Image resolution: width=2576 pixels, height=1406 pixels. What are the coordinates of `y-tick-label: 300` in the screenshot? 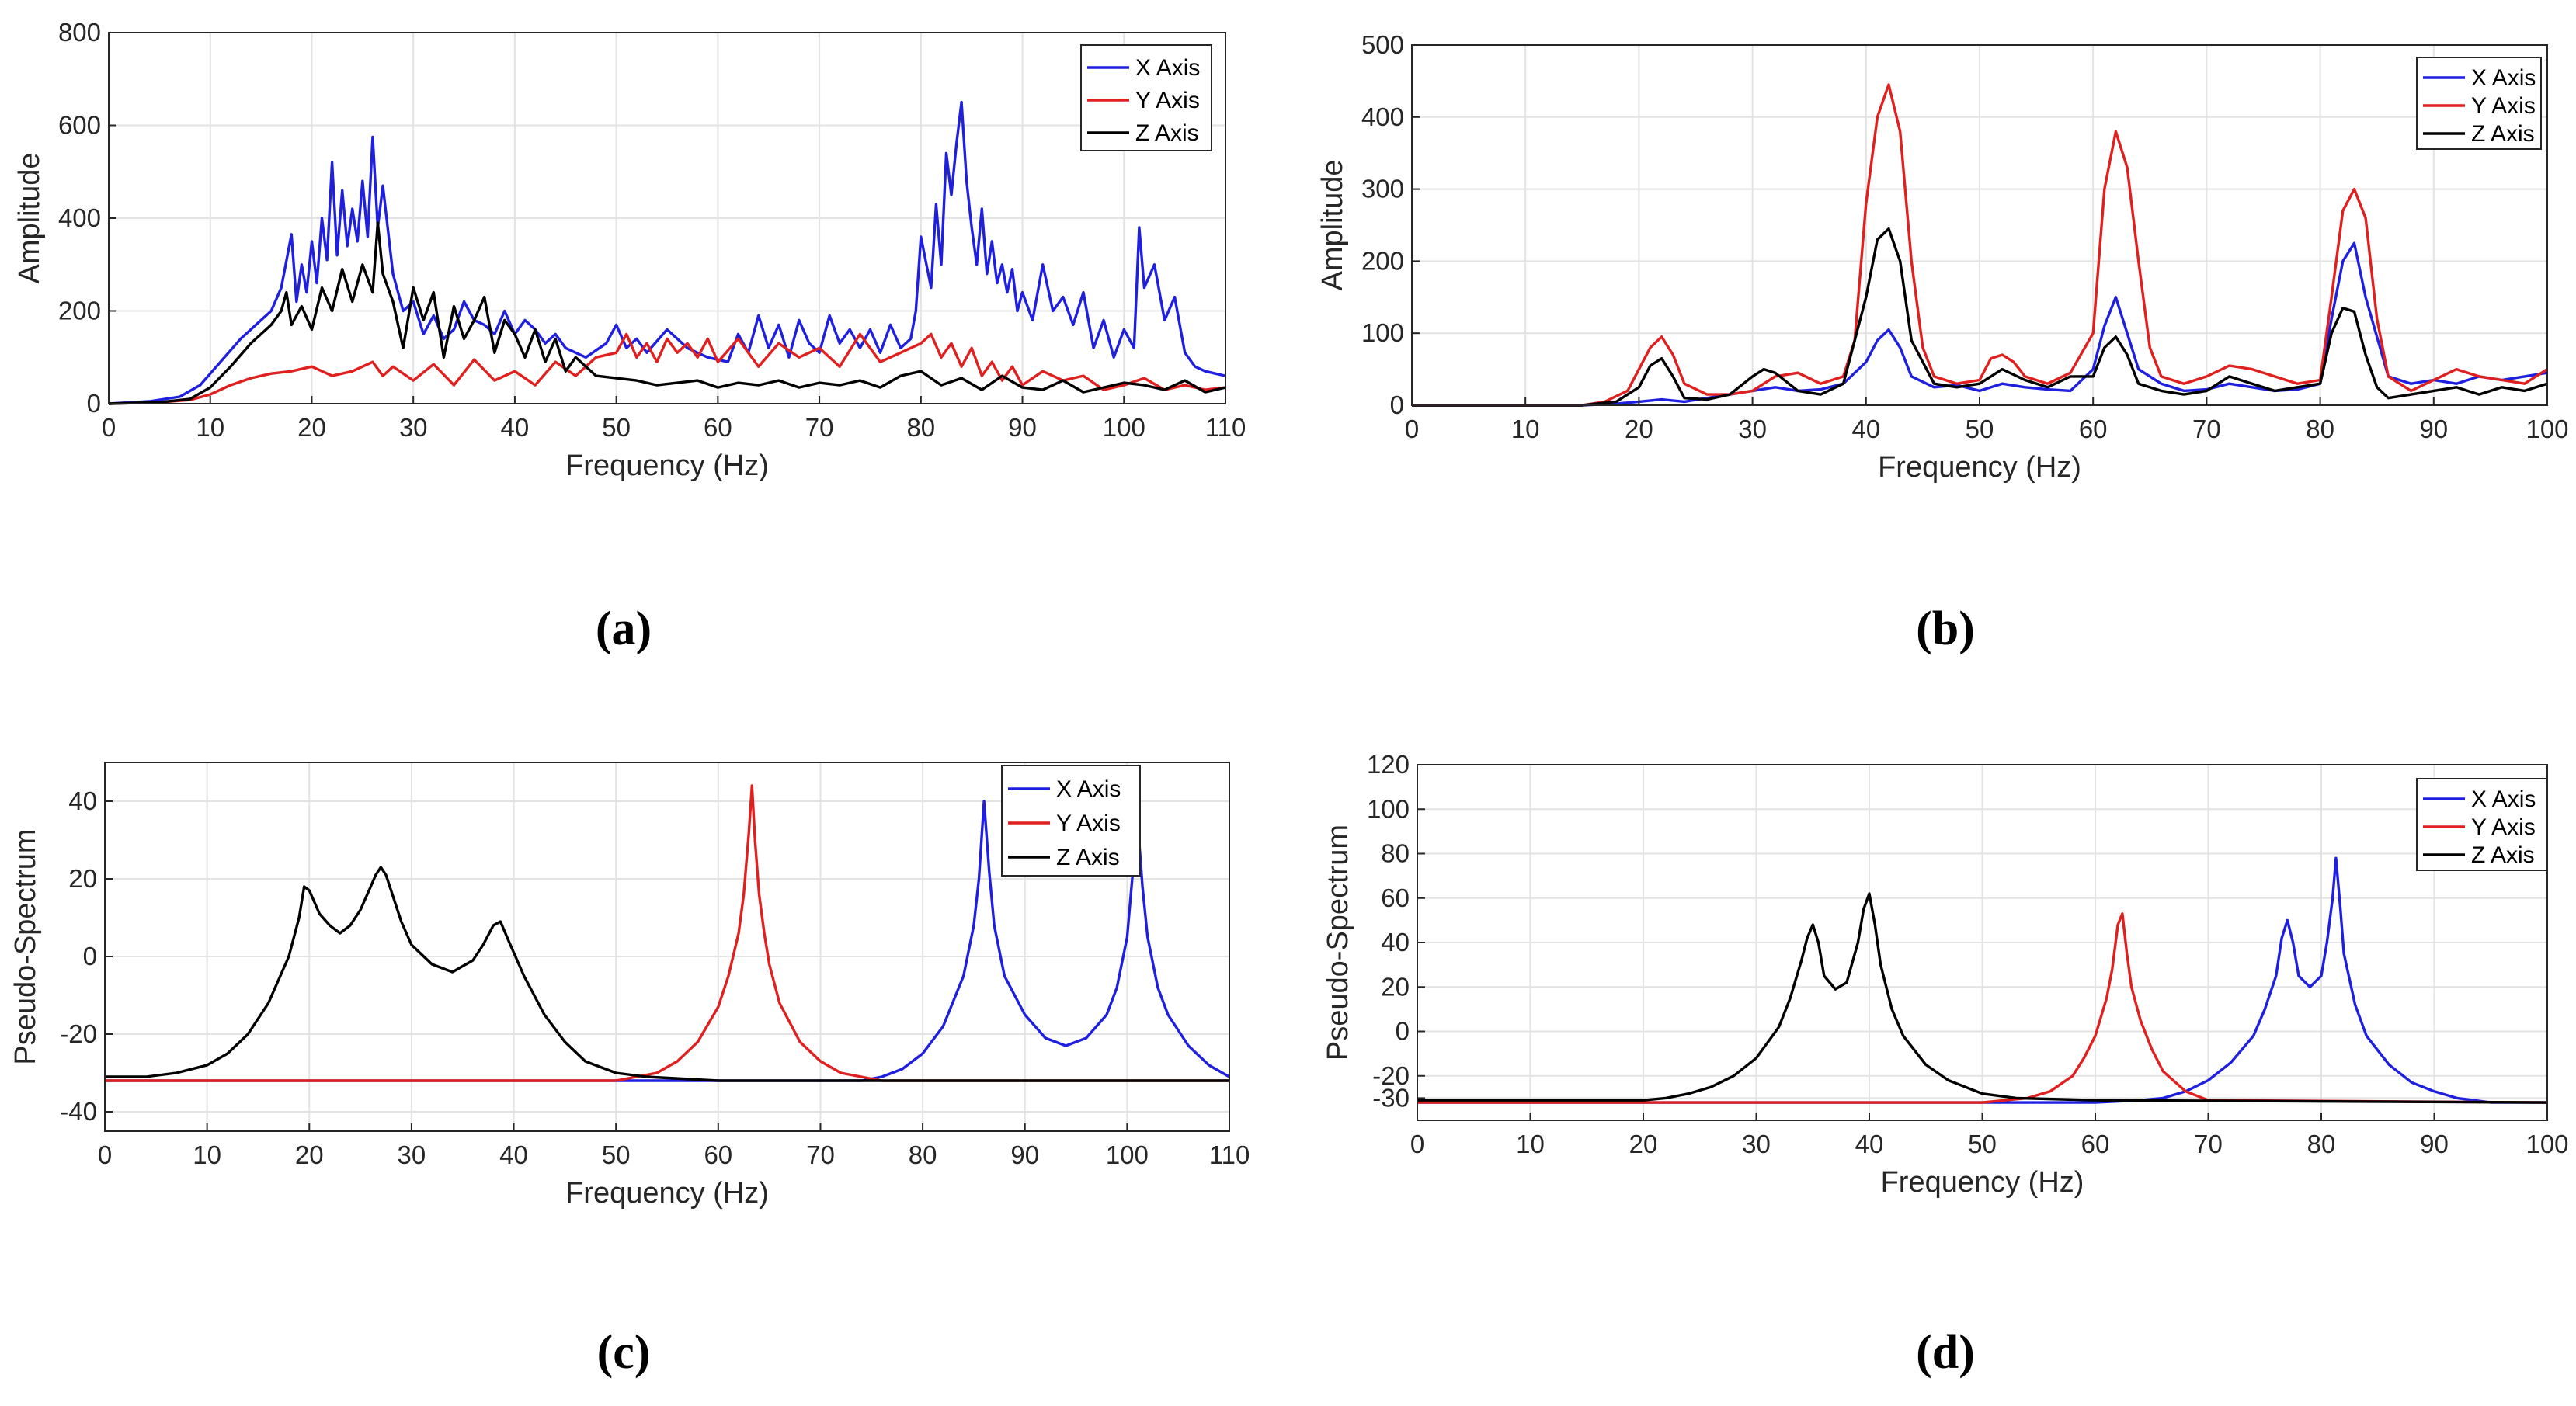 It's located at (1382, 189).